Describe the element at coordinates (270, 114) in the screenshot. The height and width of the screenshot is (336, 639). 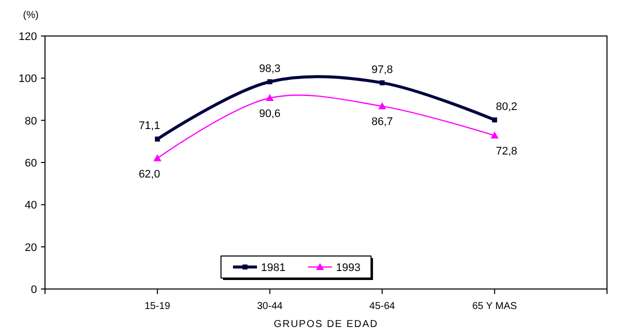
I see `data-label: 90,6` at that location.